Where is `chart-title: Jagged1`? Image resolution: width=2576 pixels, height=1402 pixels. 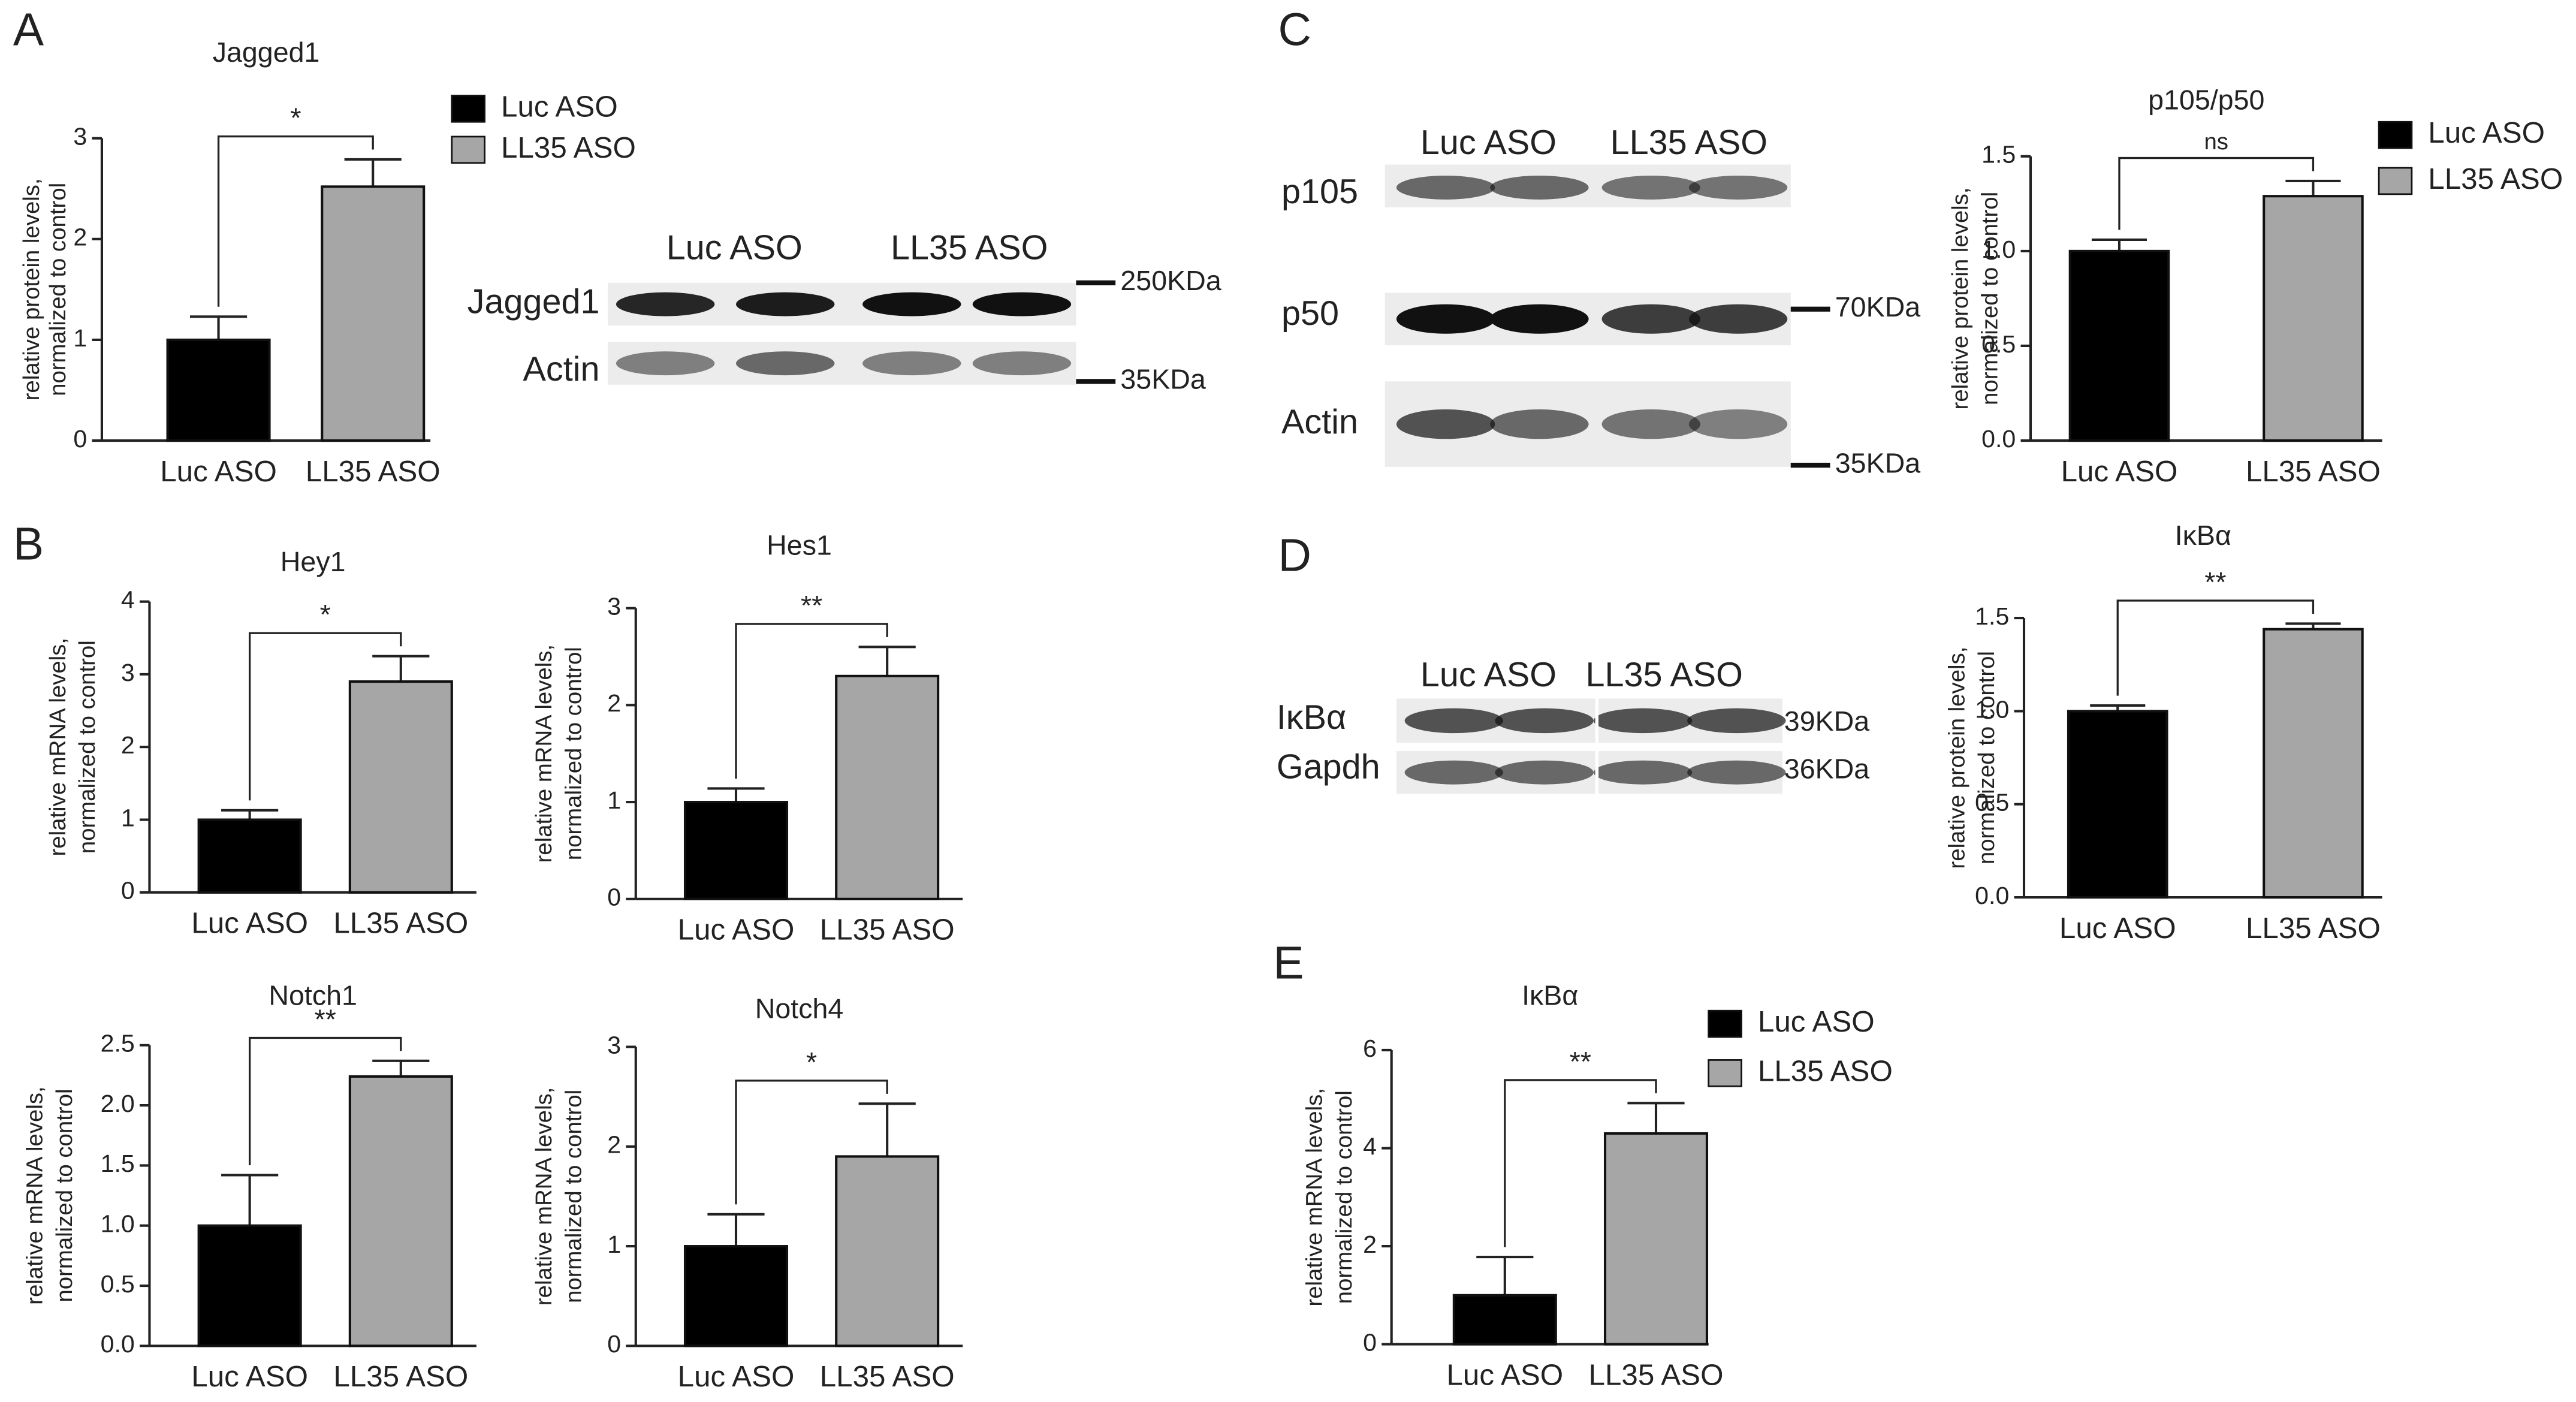 chart-title: Jagged1 is located at coordinates (266, 52).